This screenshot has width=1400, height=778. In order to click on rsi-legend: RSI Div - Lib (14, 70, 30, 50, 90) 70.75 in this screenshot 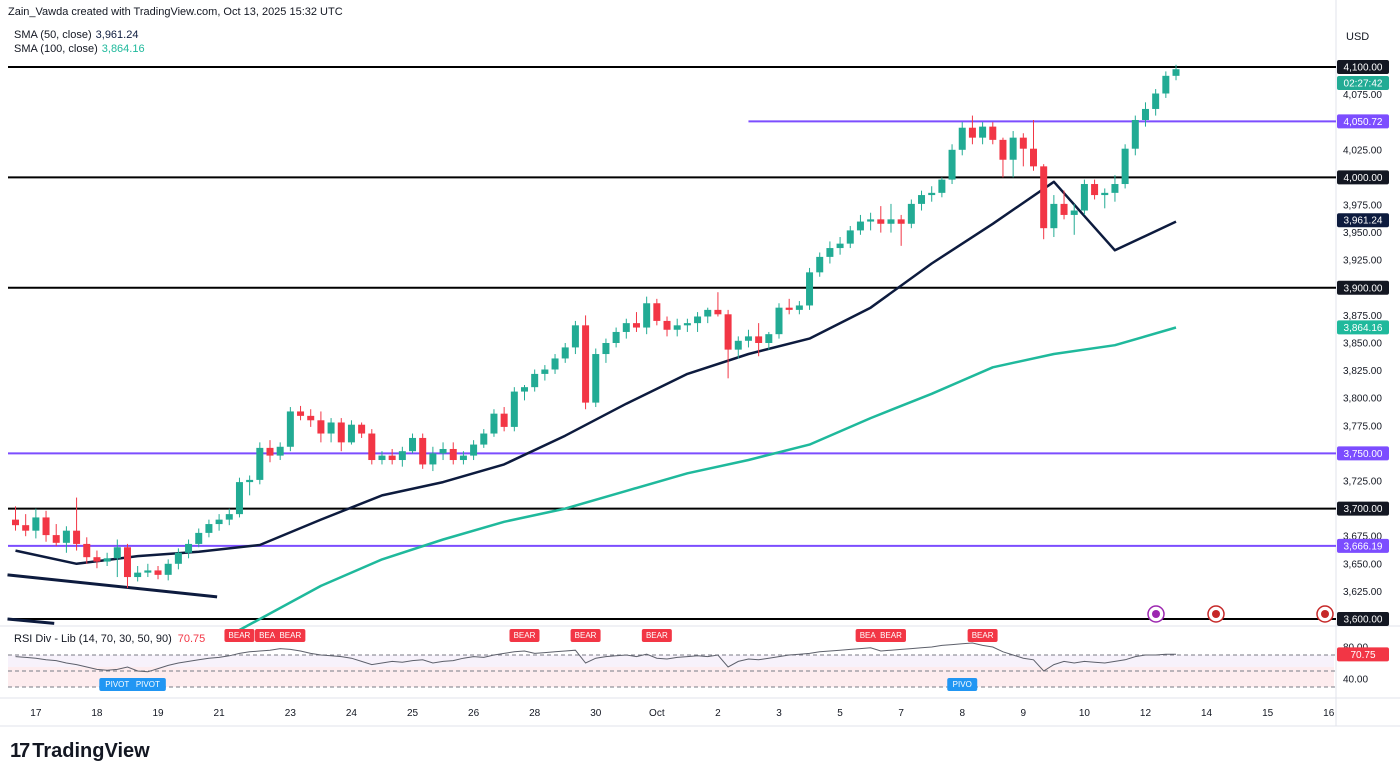, I will do `click(109, 639)`.